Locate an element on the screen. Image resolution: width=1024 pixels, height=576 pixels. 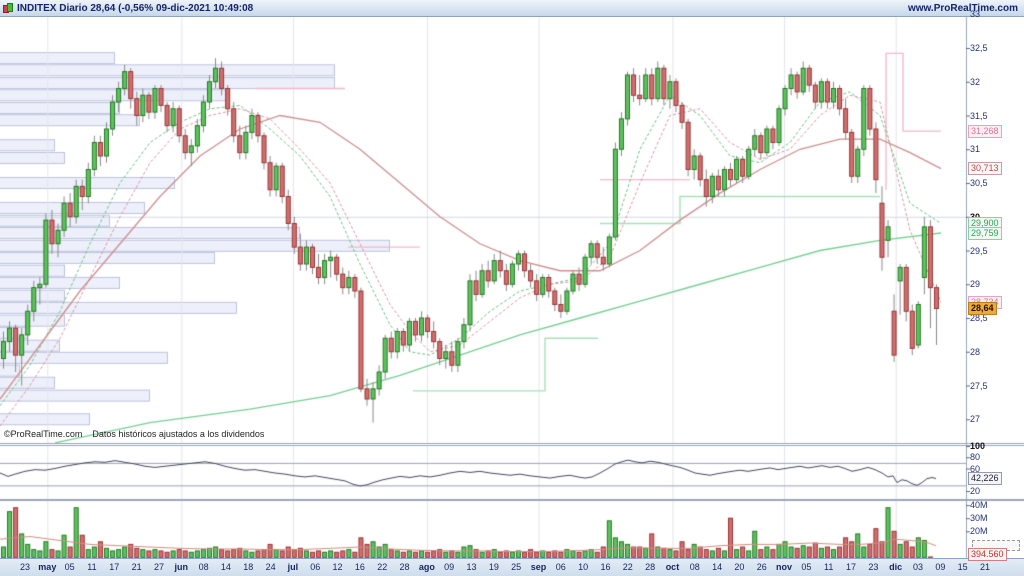
date-label: 24 is located at coordinates (270, 567).